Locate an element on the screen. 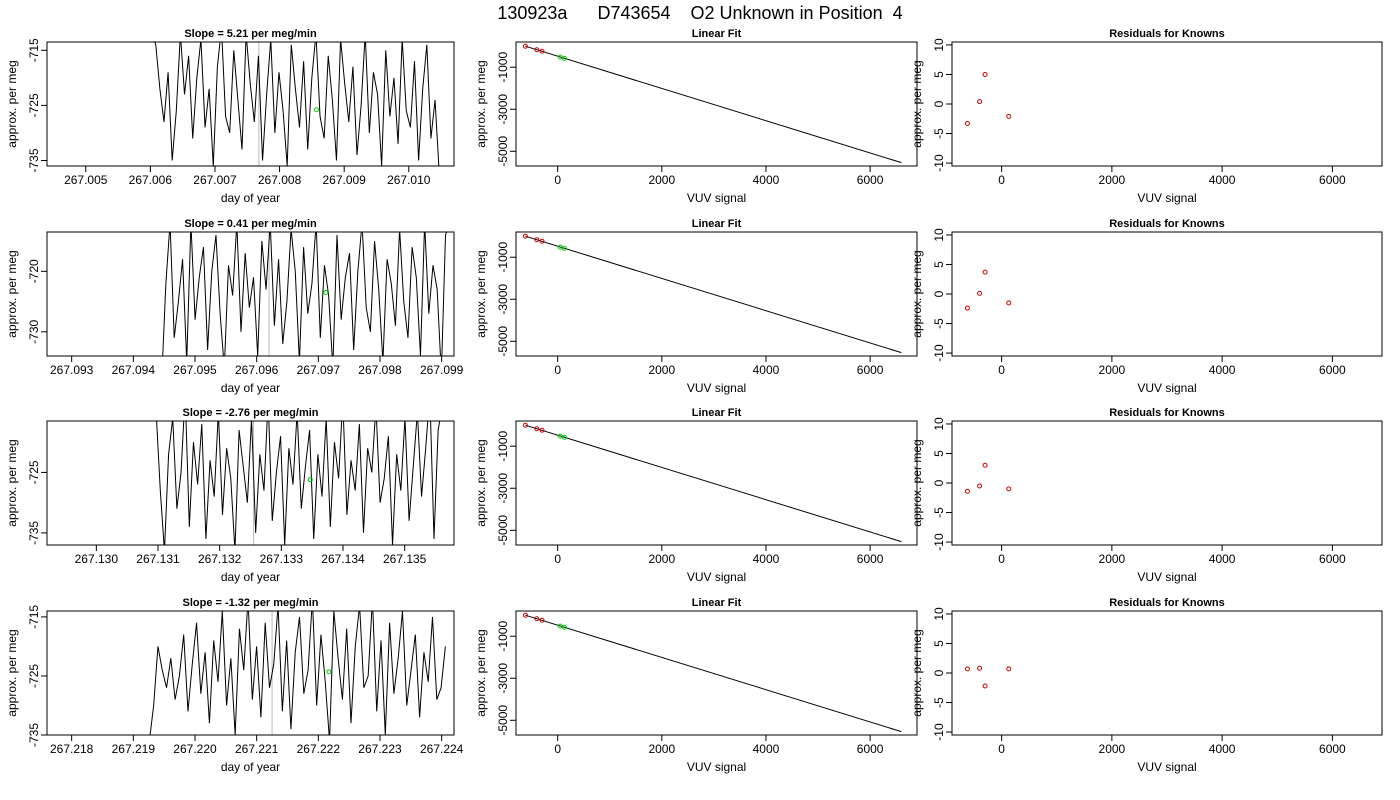 The image size is (1400, 800). x-tick-label: 267.096 is located at coordinates (257, 370).